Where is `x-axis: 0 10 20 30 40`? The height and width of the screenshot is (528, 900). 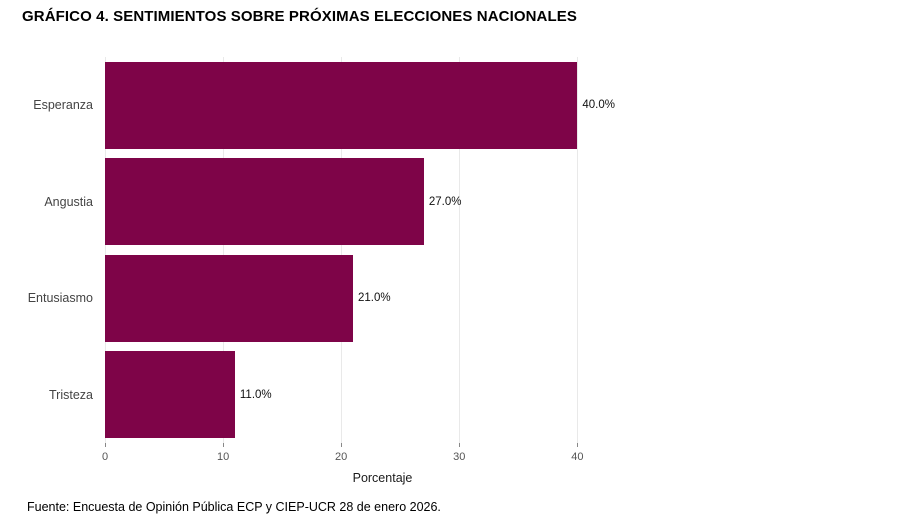
x-axis: 0 10 20 30 40 is located at coordinates (380, 458).